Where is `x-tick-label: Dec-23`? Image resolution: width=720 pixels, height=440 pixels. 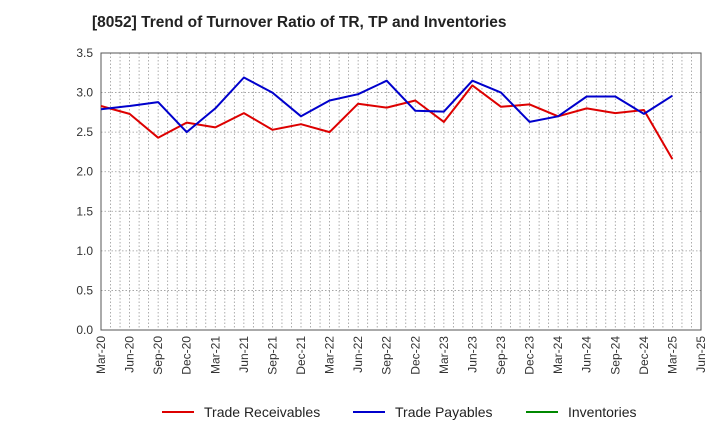 x-tick-label: Dec-23 is located at coordinates (530, 355).